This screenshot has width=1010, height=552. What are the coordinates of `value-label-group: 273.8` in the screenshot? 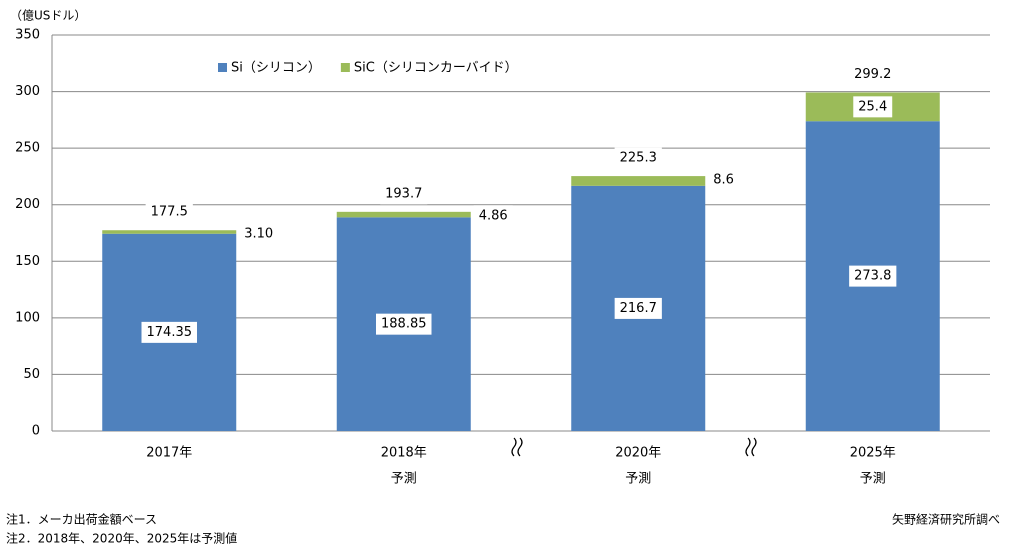 It's located at (873, 276).